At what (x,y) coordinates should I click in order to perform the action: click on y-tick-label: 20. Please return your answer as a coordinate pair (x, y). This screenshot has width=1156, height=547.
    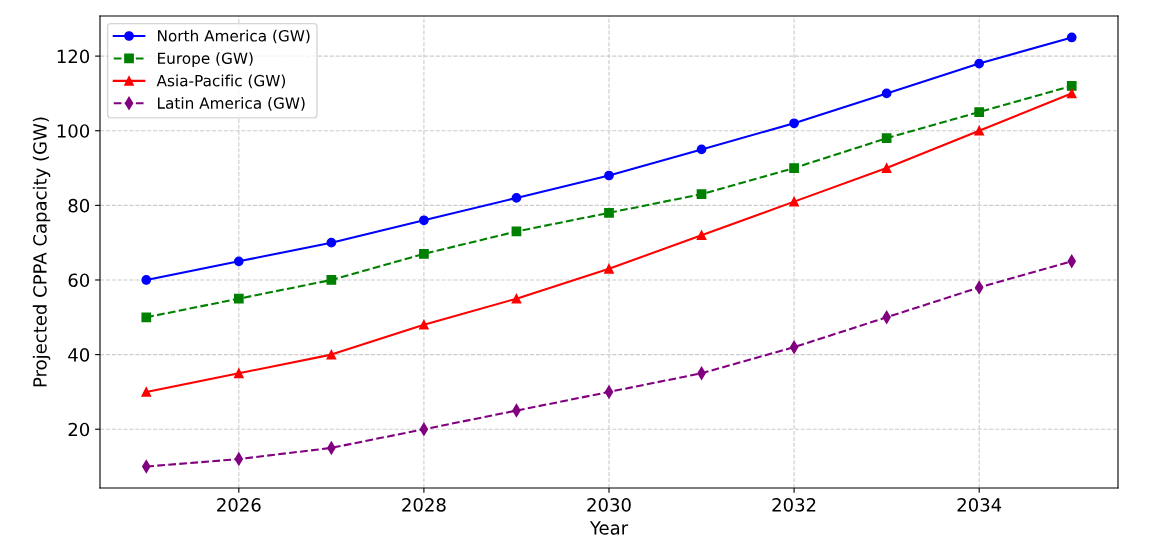
    Looking at the image, I should click on (79, 429).